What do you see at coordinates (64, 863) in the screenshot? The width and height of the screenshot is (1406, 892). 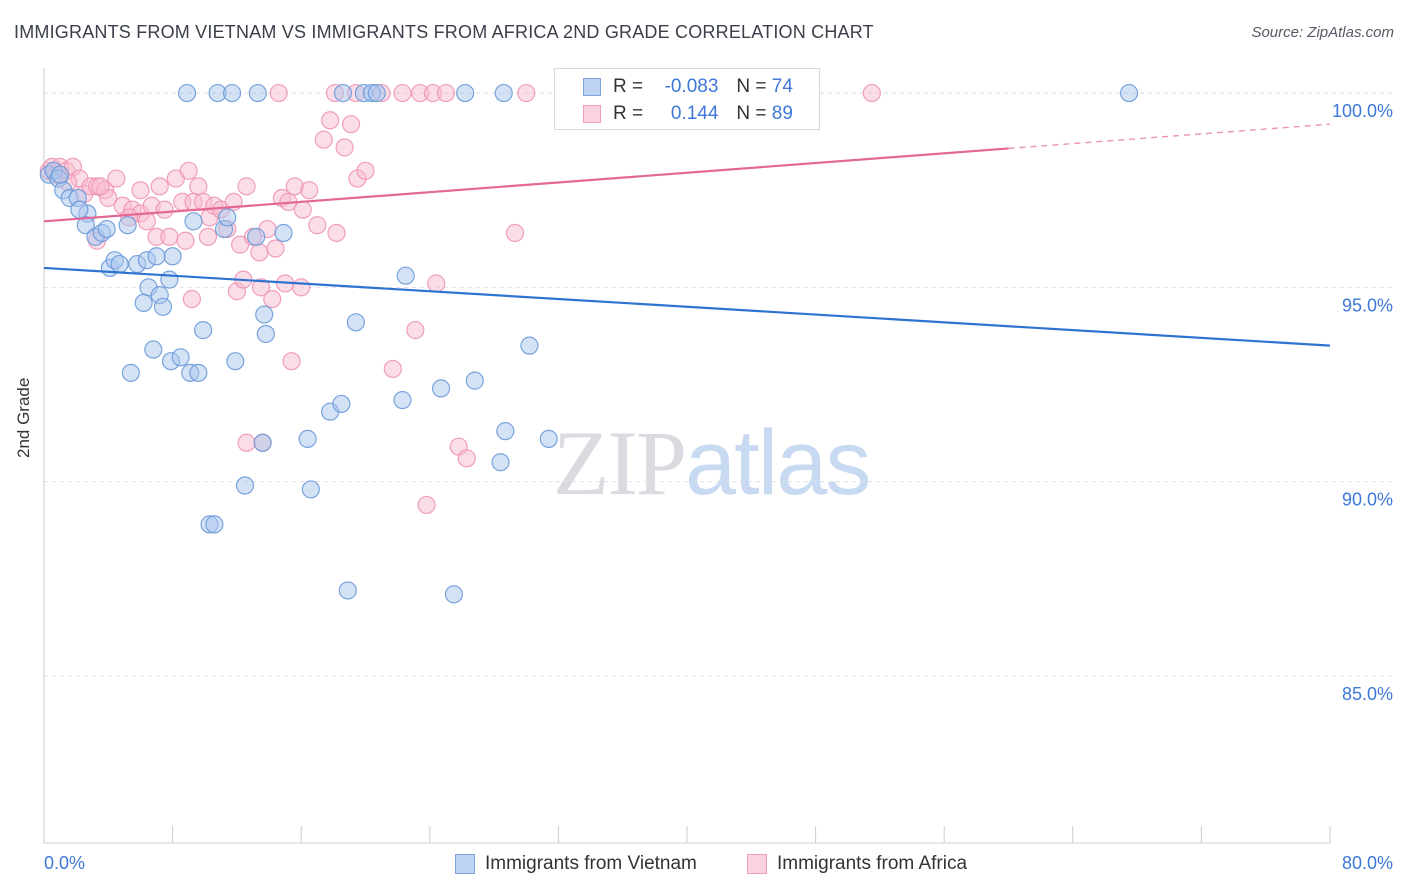 I see `x-tick-label-min: 0.0%` at bounding box center [64, 863].